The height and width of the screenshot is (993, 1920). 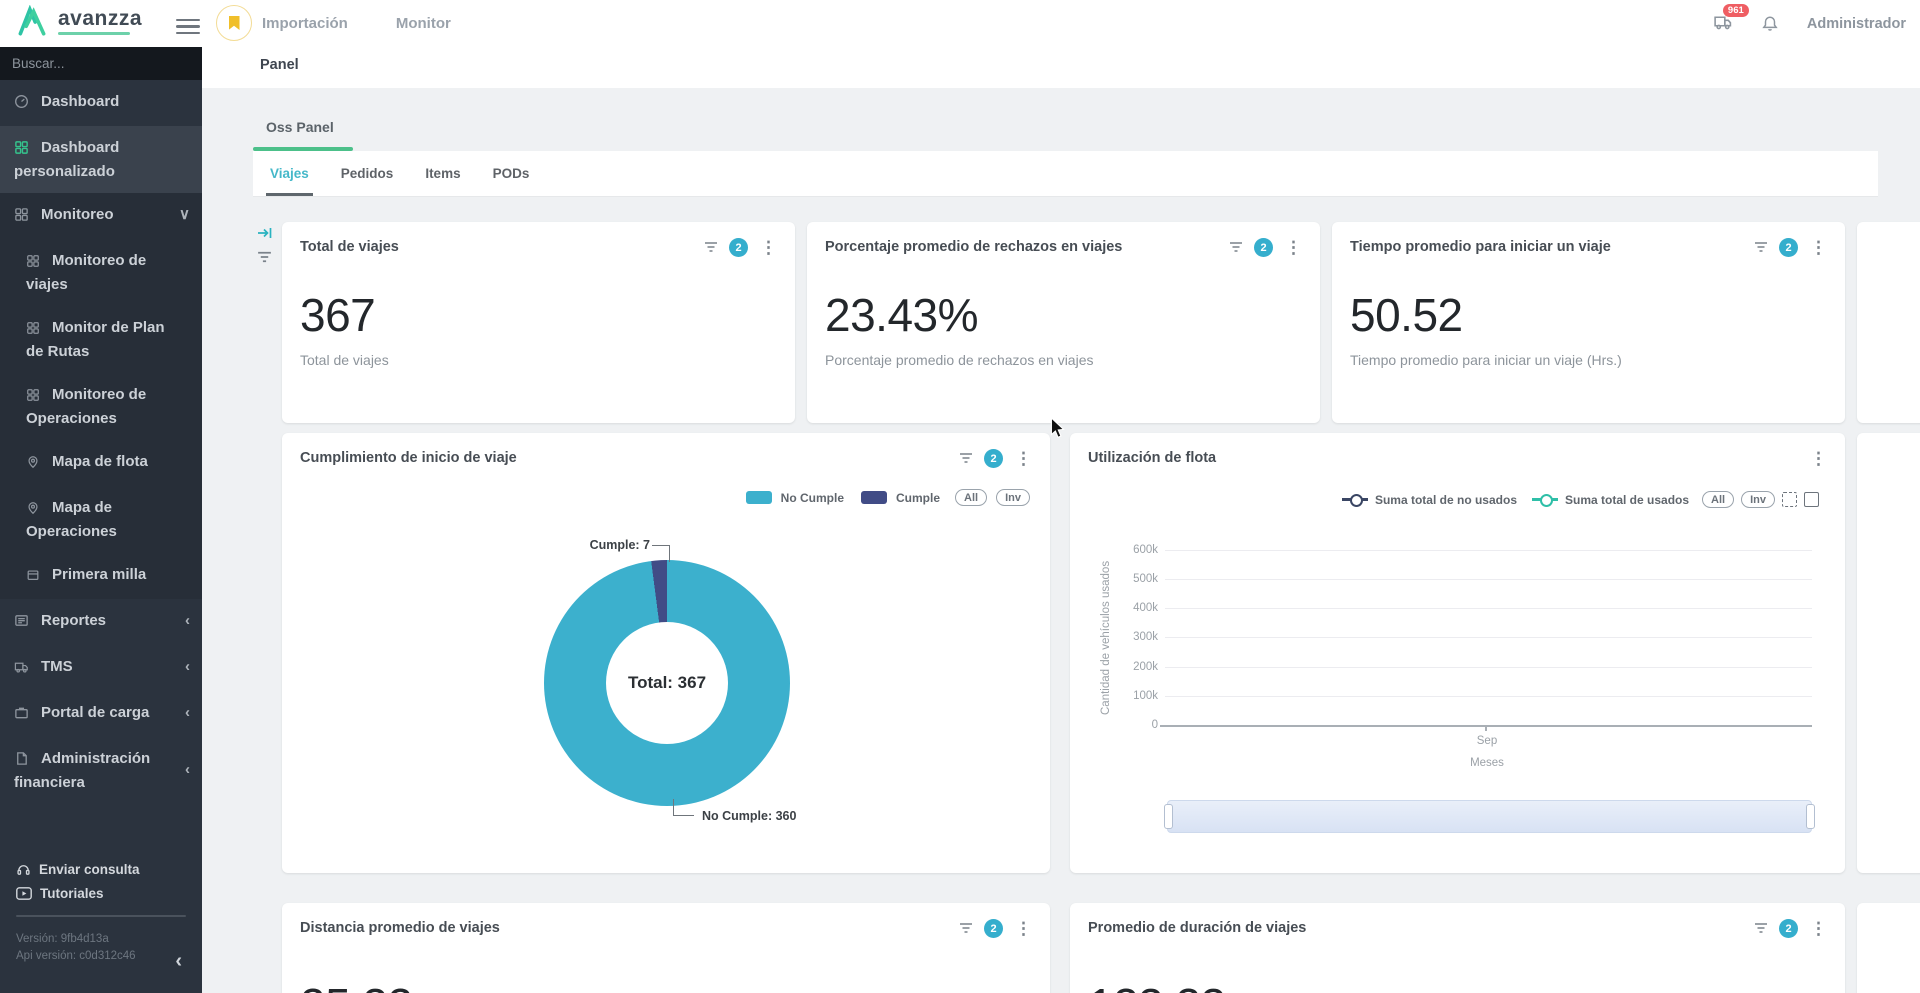 What do you see at coordinates (101, 576) in the screenshot?
I see `sidebar-item-primera-milla: Primera milla` at bounding box center [101, 576].